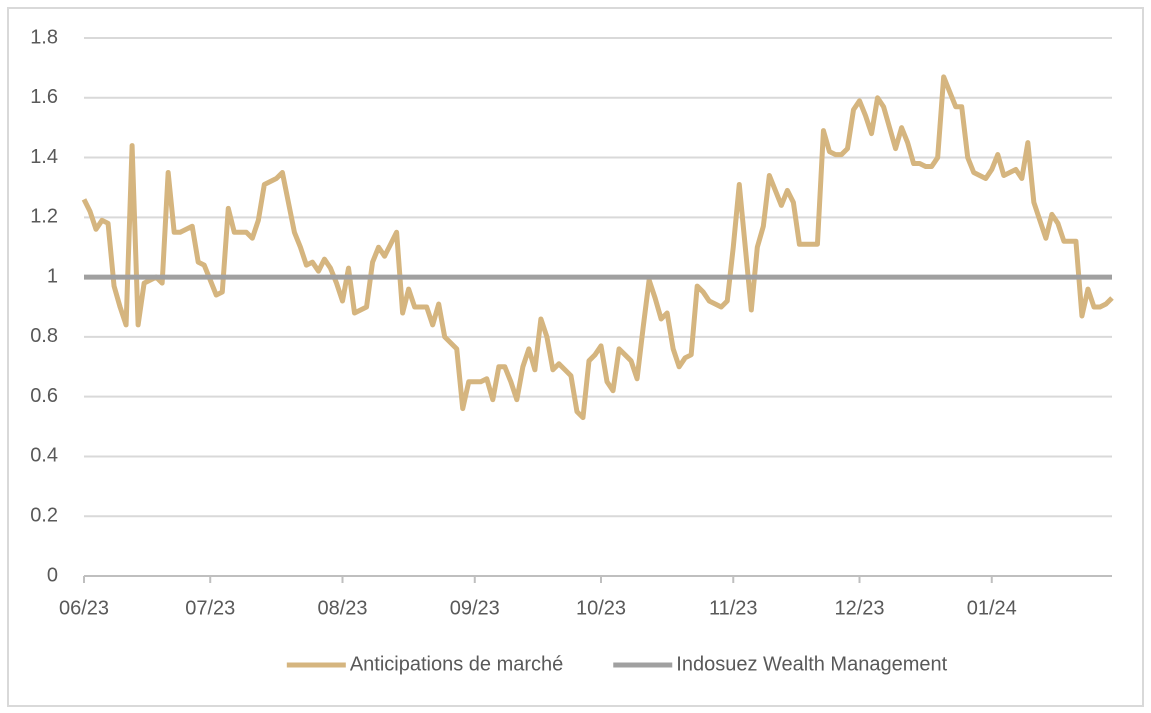 This screenshot has width=1151, height=713. I want to click on x-tick-label: 01/24, so click(992, 608).